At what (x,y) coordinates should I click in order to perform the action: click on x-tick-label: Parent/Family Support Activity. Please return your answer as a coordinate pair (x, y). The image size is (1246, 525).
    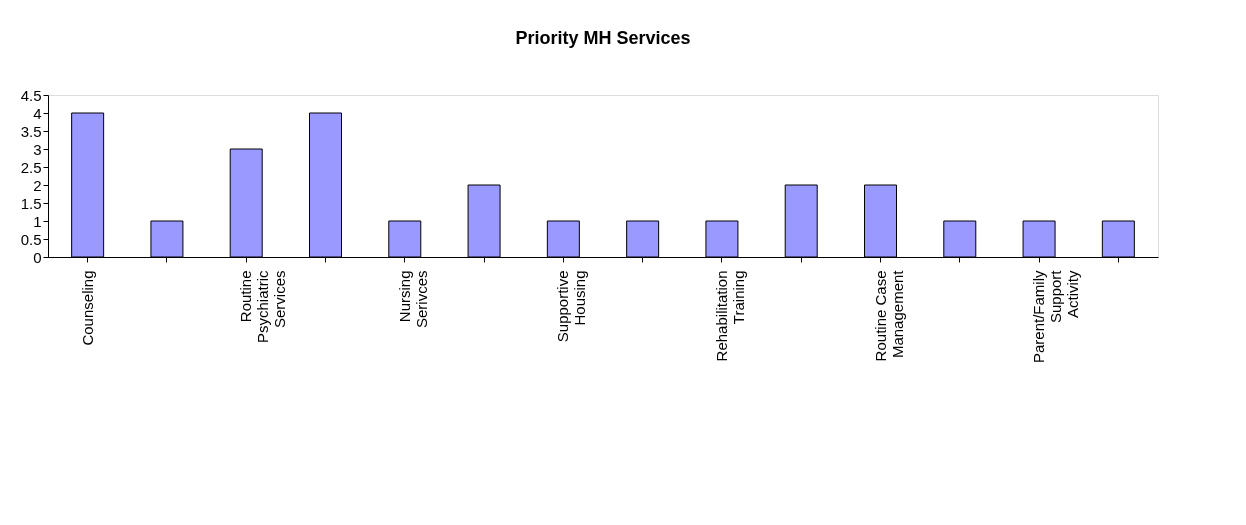
    Looking at the image, I should click on (1056, 316).